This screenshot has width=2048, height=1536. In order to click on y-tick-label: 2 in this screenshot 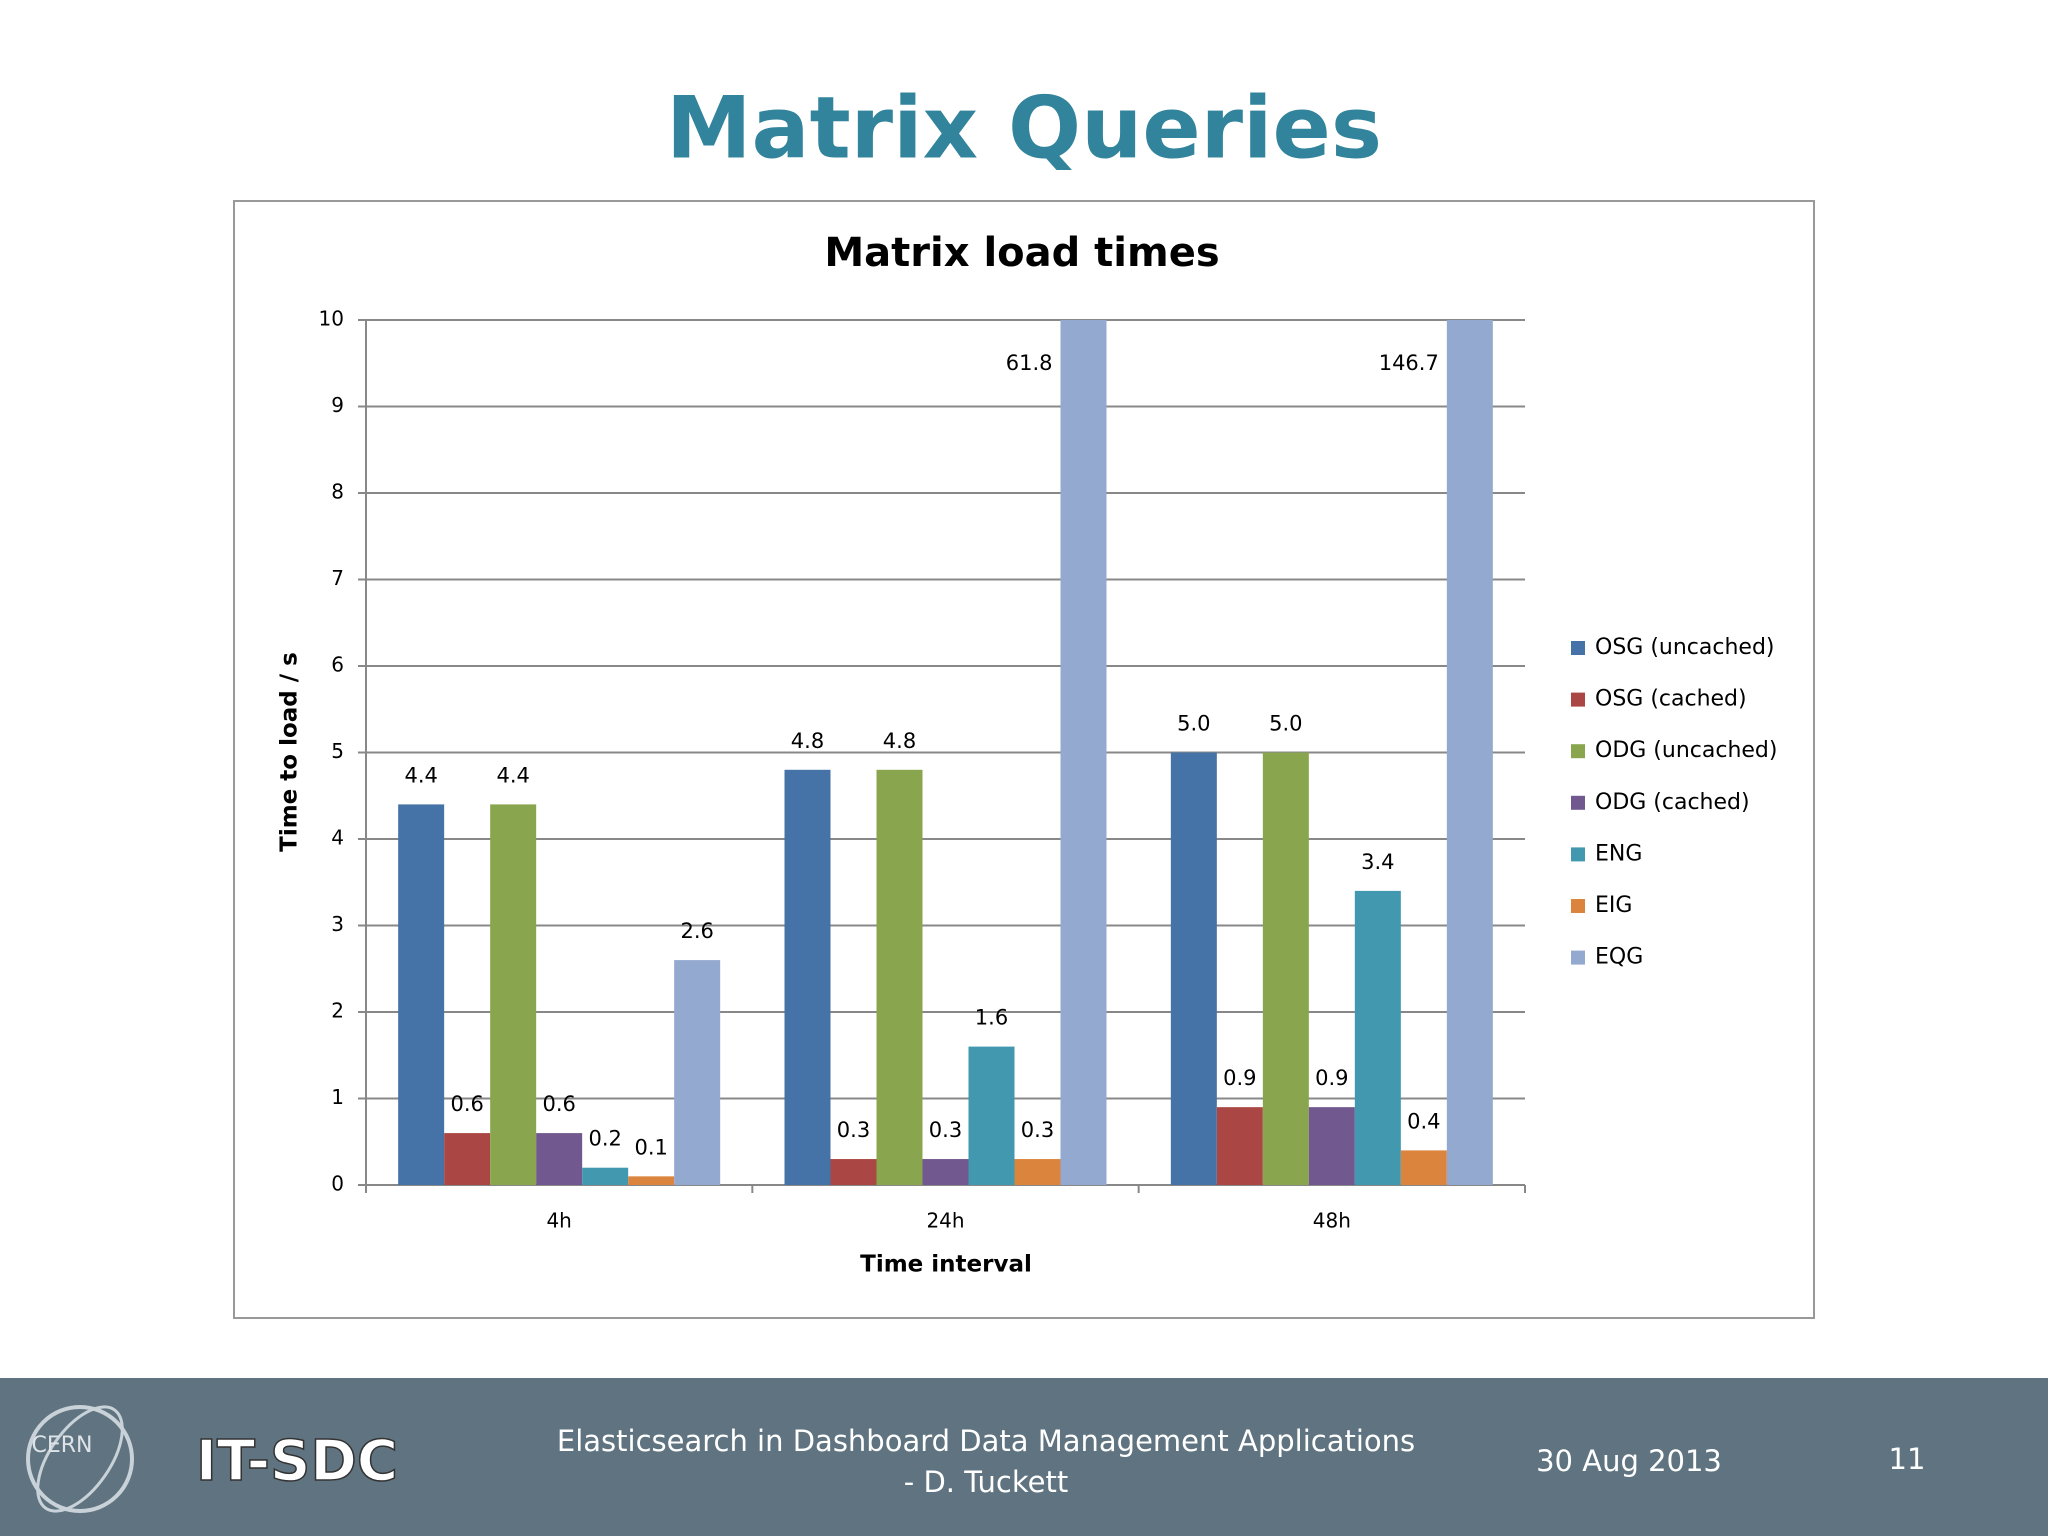, I will do `click(337, 1011)`.